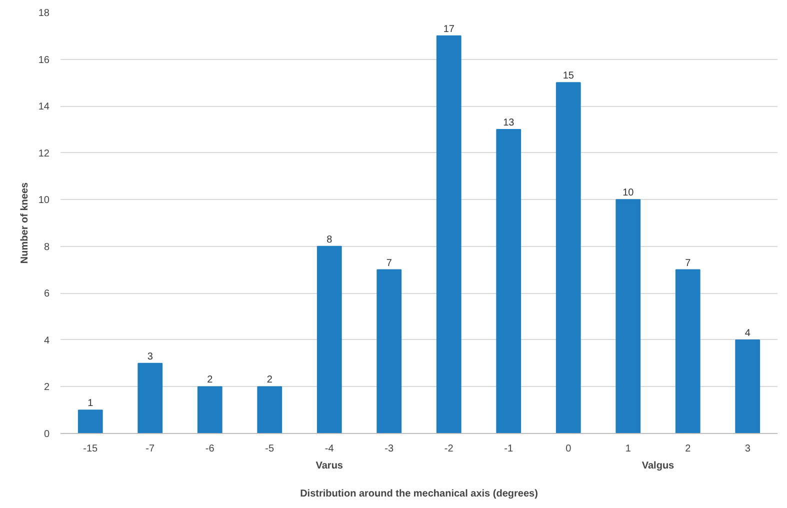  What do you see at coordinates (389, 449) in the screenshot?
I see `x-tick-label: -3` at bounding box center [389, 449].